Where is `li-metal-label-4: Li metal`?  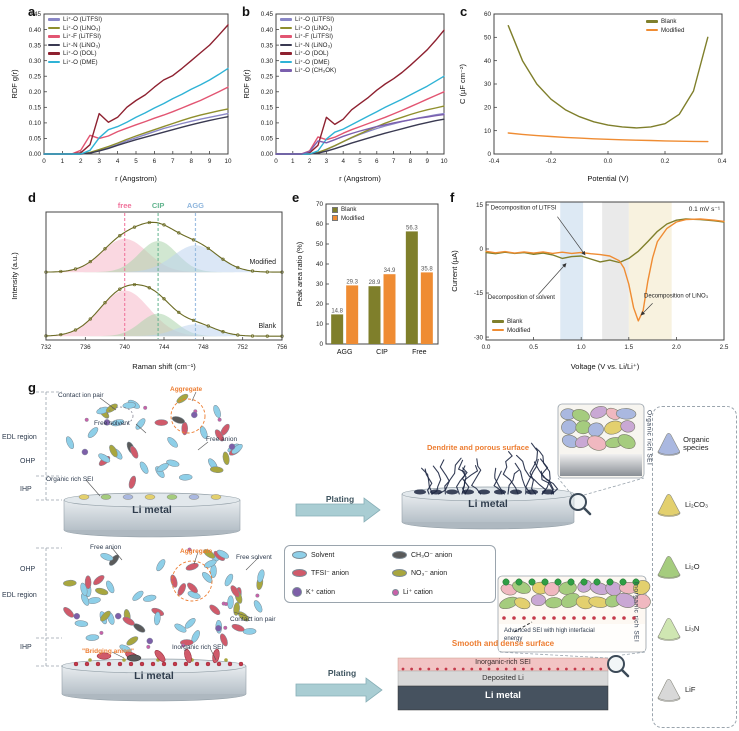 li-metal-label-4: Li metal is located at coordinates (503, 695).